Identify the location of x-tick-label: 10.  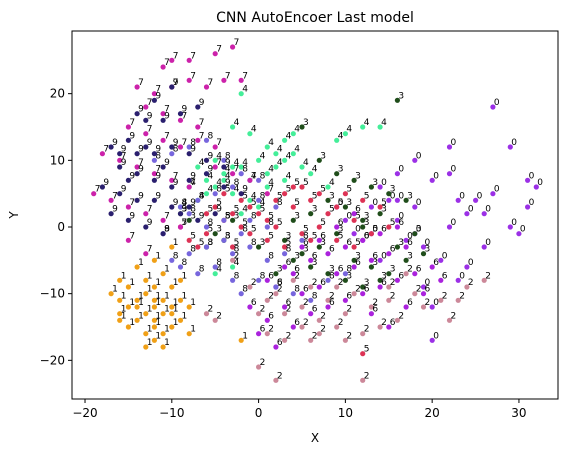
(345, 413).